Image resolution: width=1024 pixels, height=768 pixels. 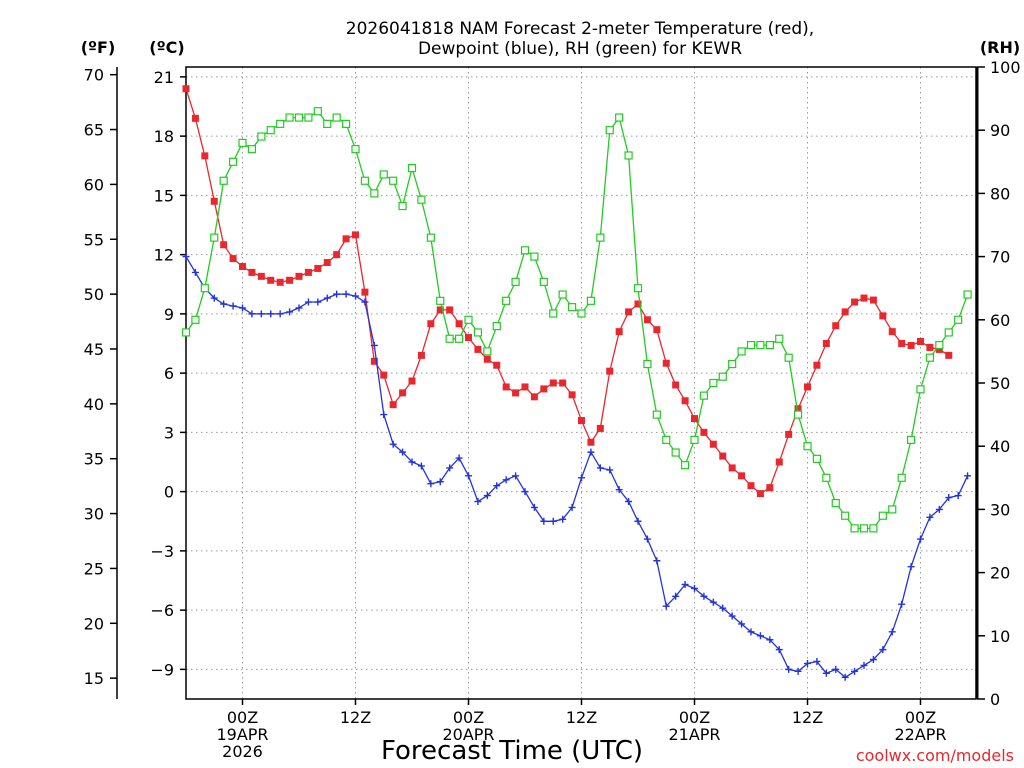 What do you see at coordinates (94, 294) in the screenshot?
I see `f-tick-label: 50` at bounding box center [94, 294].